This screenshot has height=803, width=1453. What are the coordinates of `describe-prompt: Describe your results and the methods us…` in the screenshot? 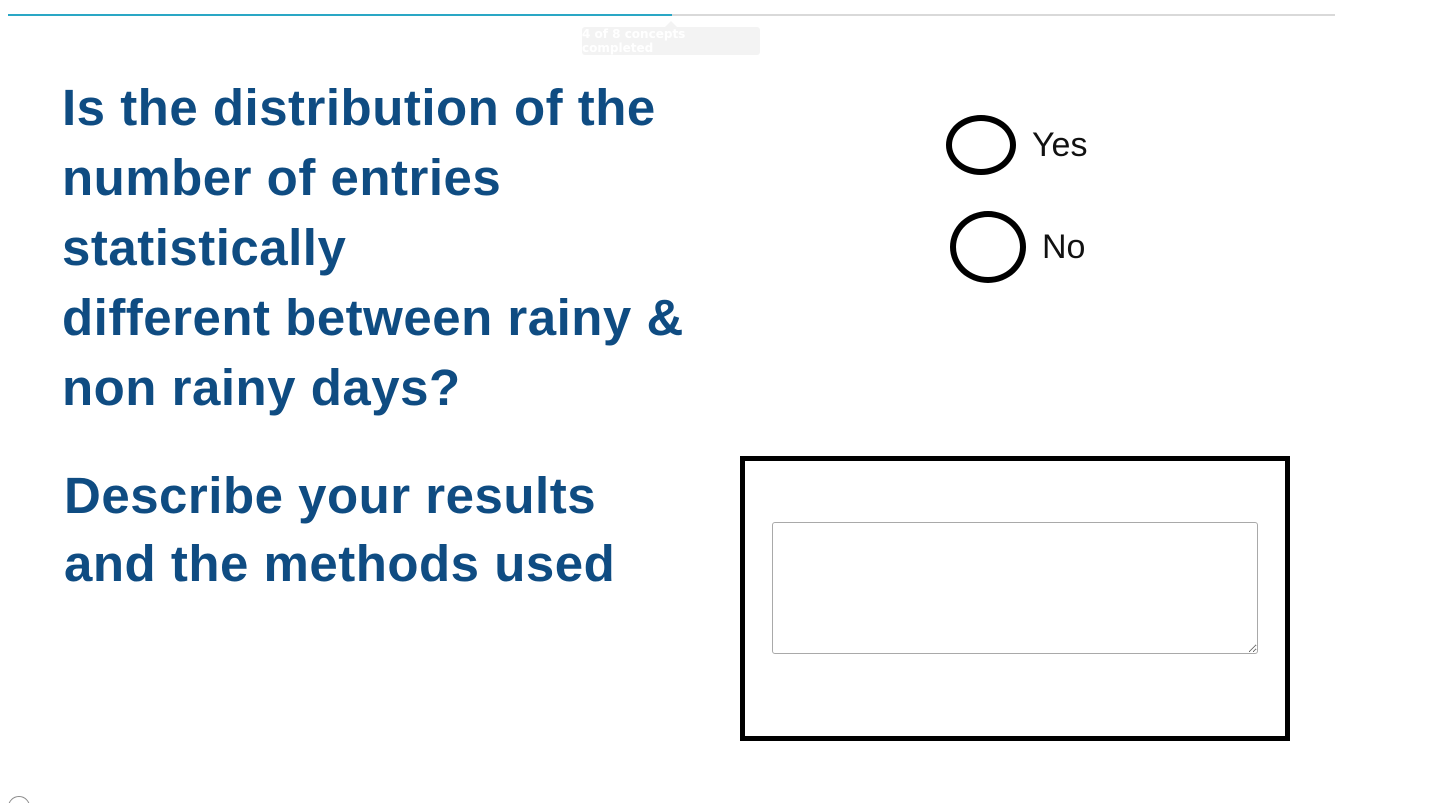 It's located at (374, 530).